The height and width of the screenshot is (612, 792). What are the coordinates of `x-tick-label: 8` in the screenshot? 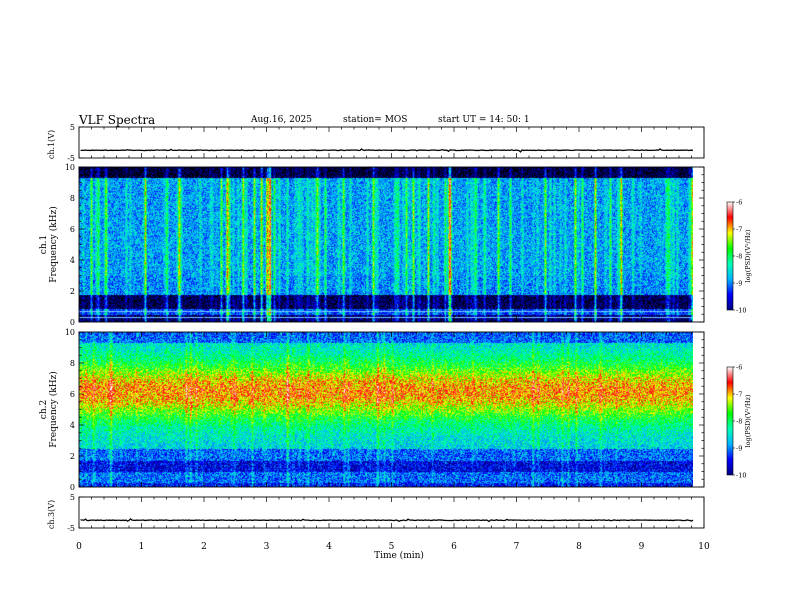 It's located at (579, 547).